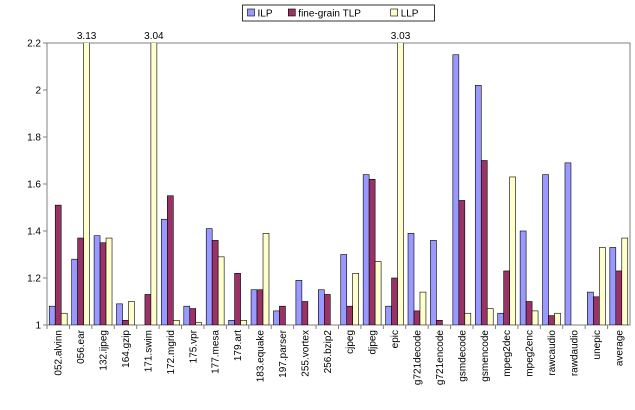  What do you see at coordinates (193, 346) in the screenshot?
I see `x-tick-label: 175.vpr` at bounding box center [193, 346].